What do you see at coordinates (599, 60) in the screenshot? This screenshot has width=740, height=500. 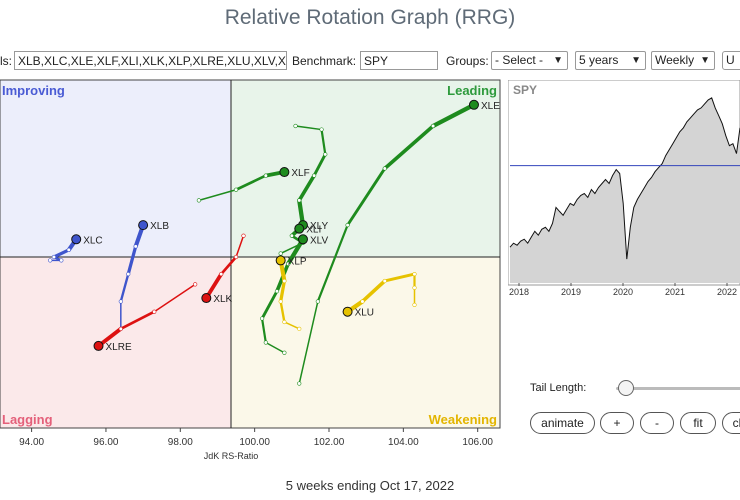 I see `period-select-value: 5 years` at bounding box center [599, 60].